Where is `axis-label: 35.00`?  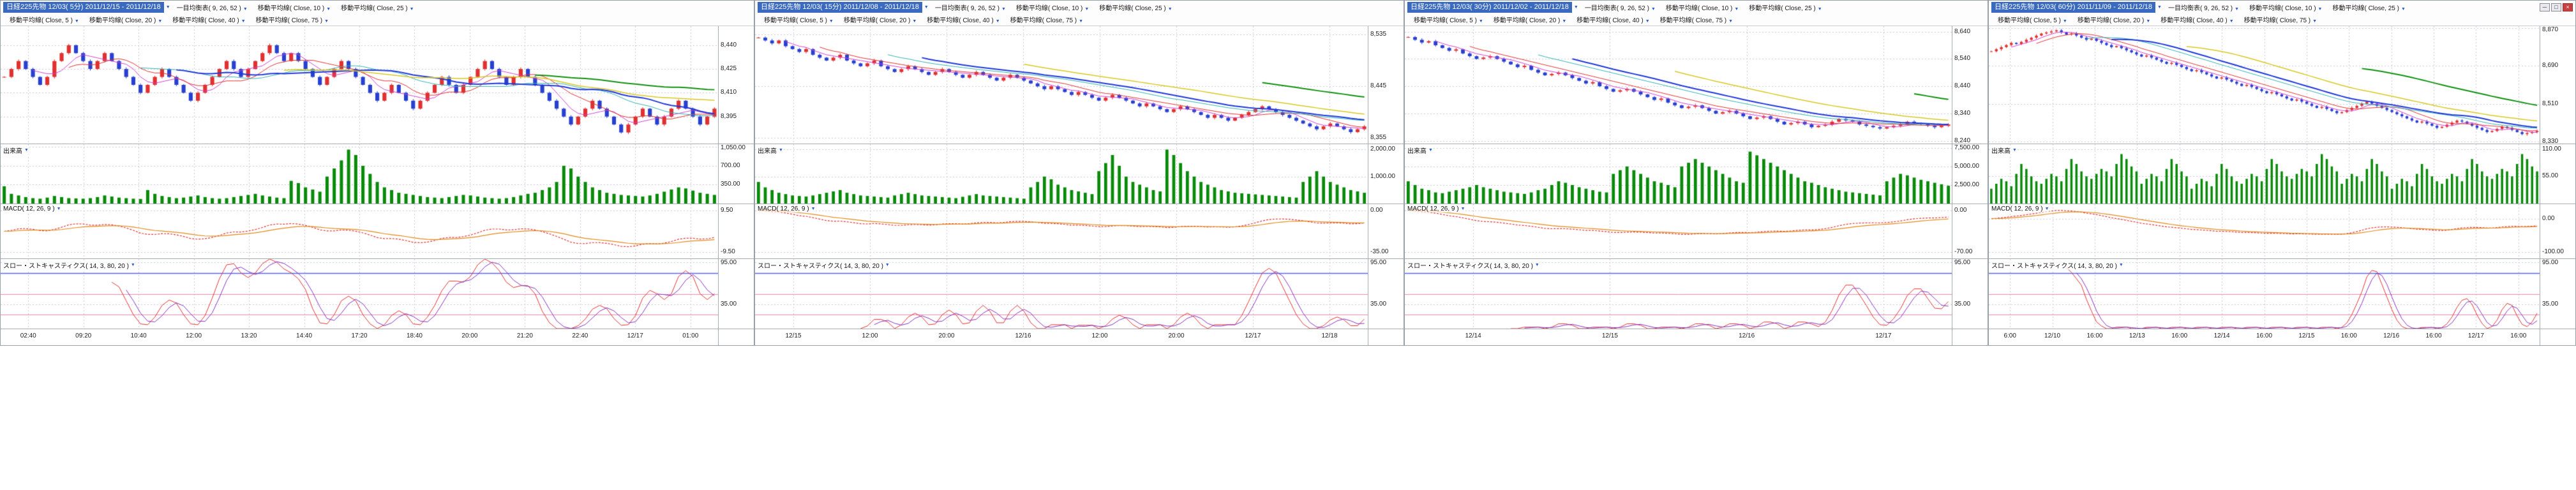
axis-label: 35.00 is located at coordinates (1962, 304).